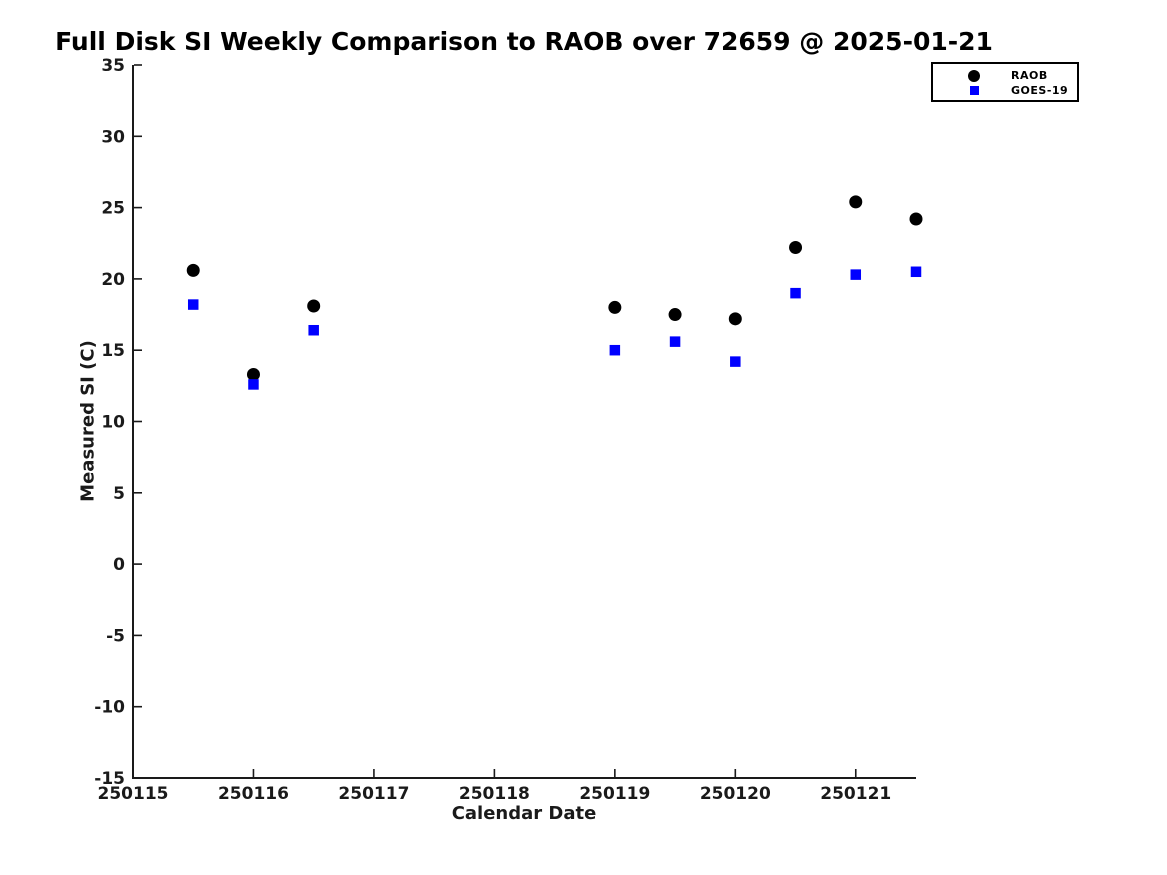 The width and height of the screenshot is (1167, 875). I want to click on x-tick-label: 250120, so click(735, 794).